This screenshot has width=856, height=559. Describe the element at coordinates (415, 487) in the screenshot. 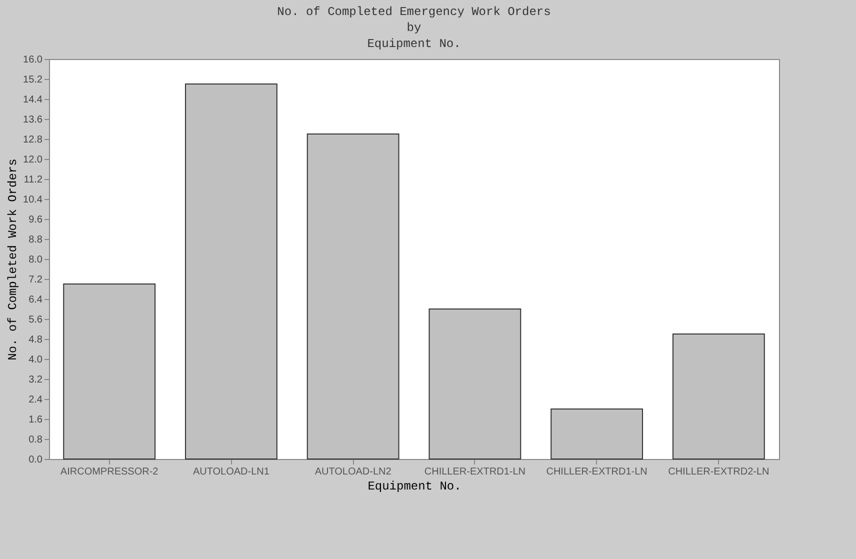

I see `x-axis-title: Equipment No.` at that location.